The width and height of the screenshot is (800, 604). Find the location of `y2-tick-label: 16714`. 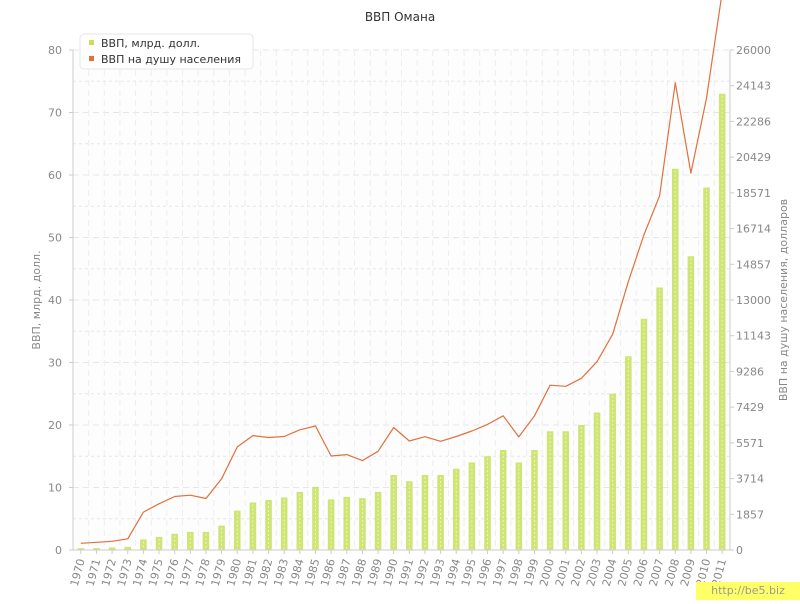

y2-tick-label: 16714 is located at coordinates (753, 229).